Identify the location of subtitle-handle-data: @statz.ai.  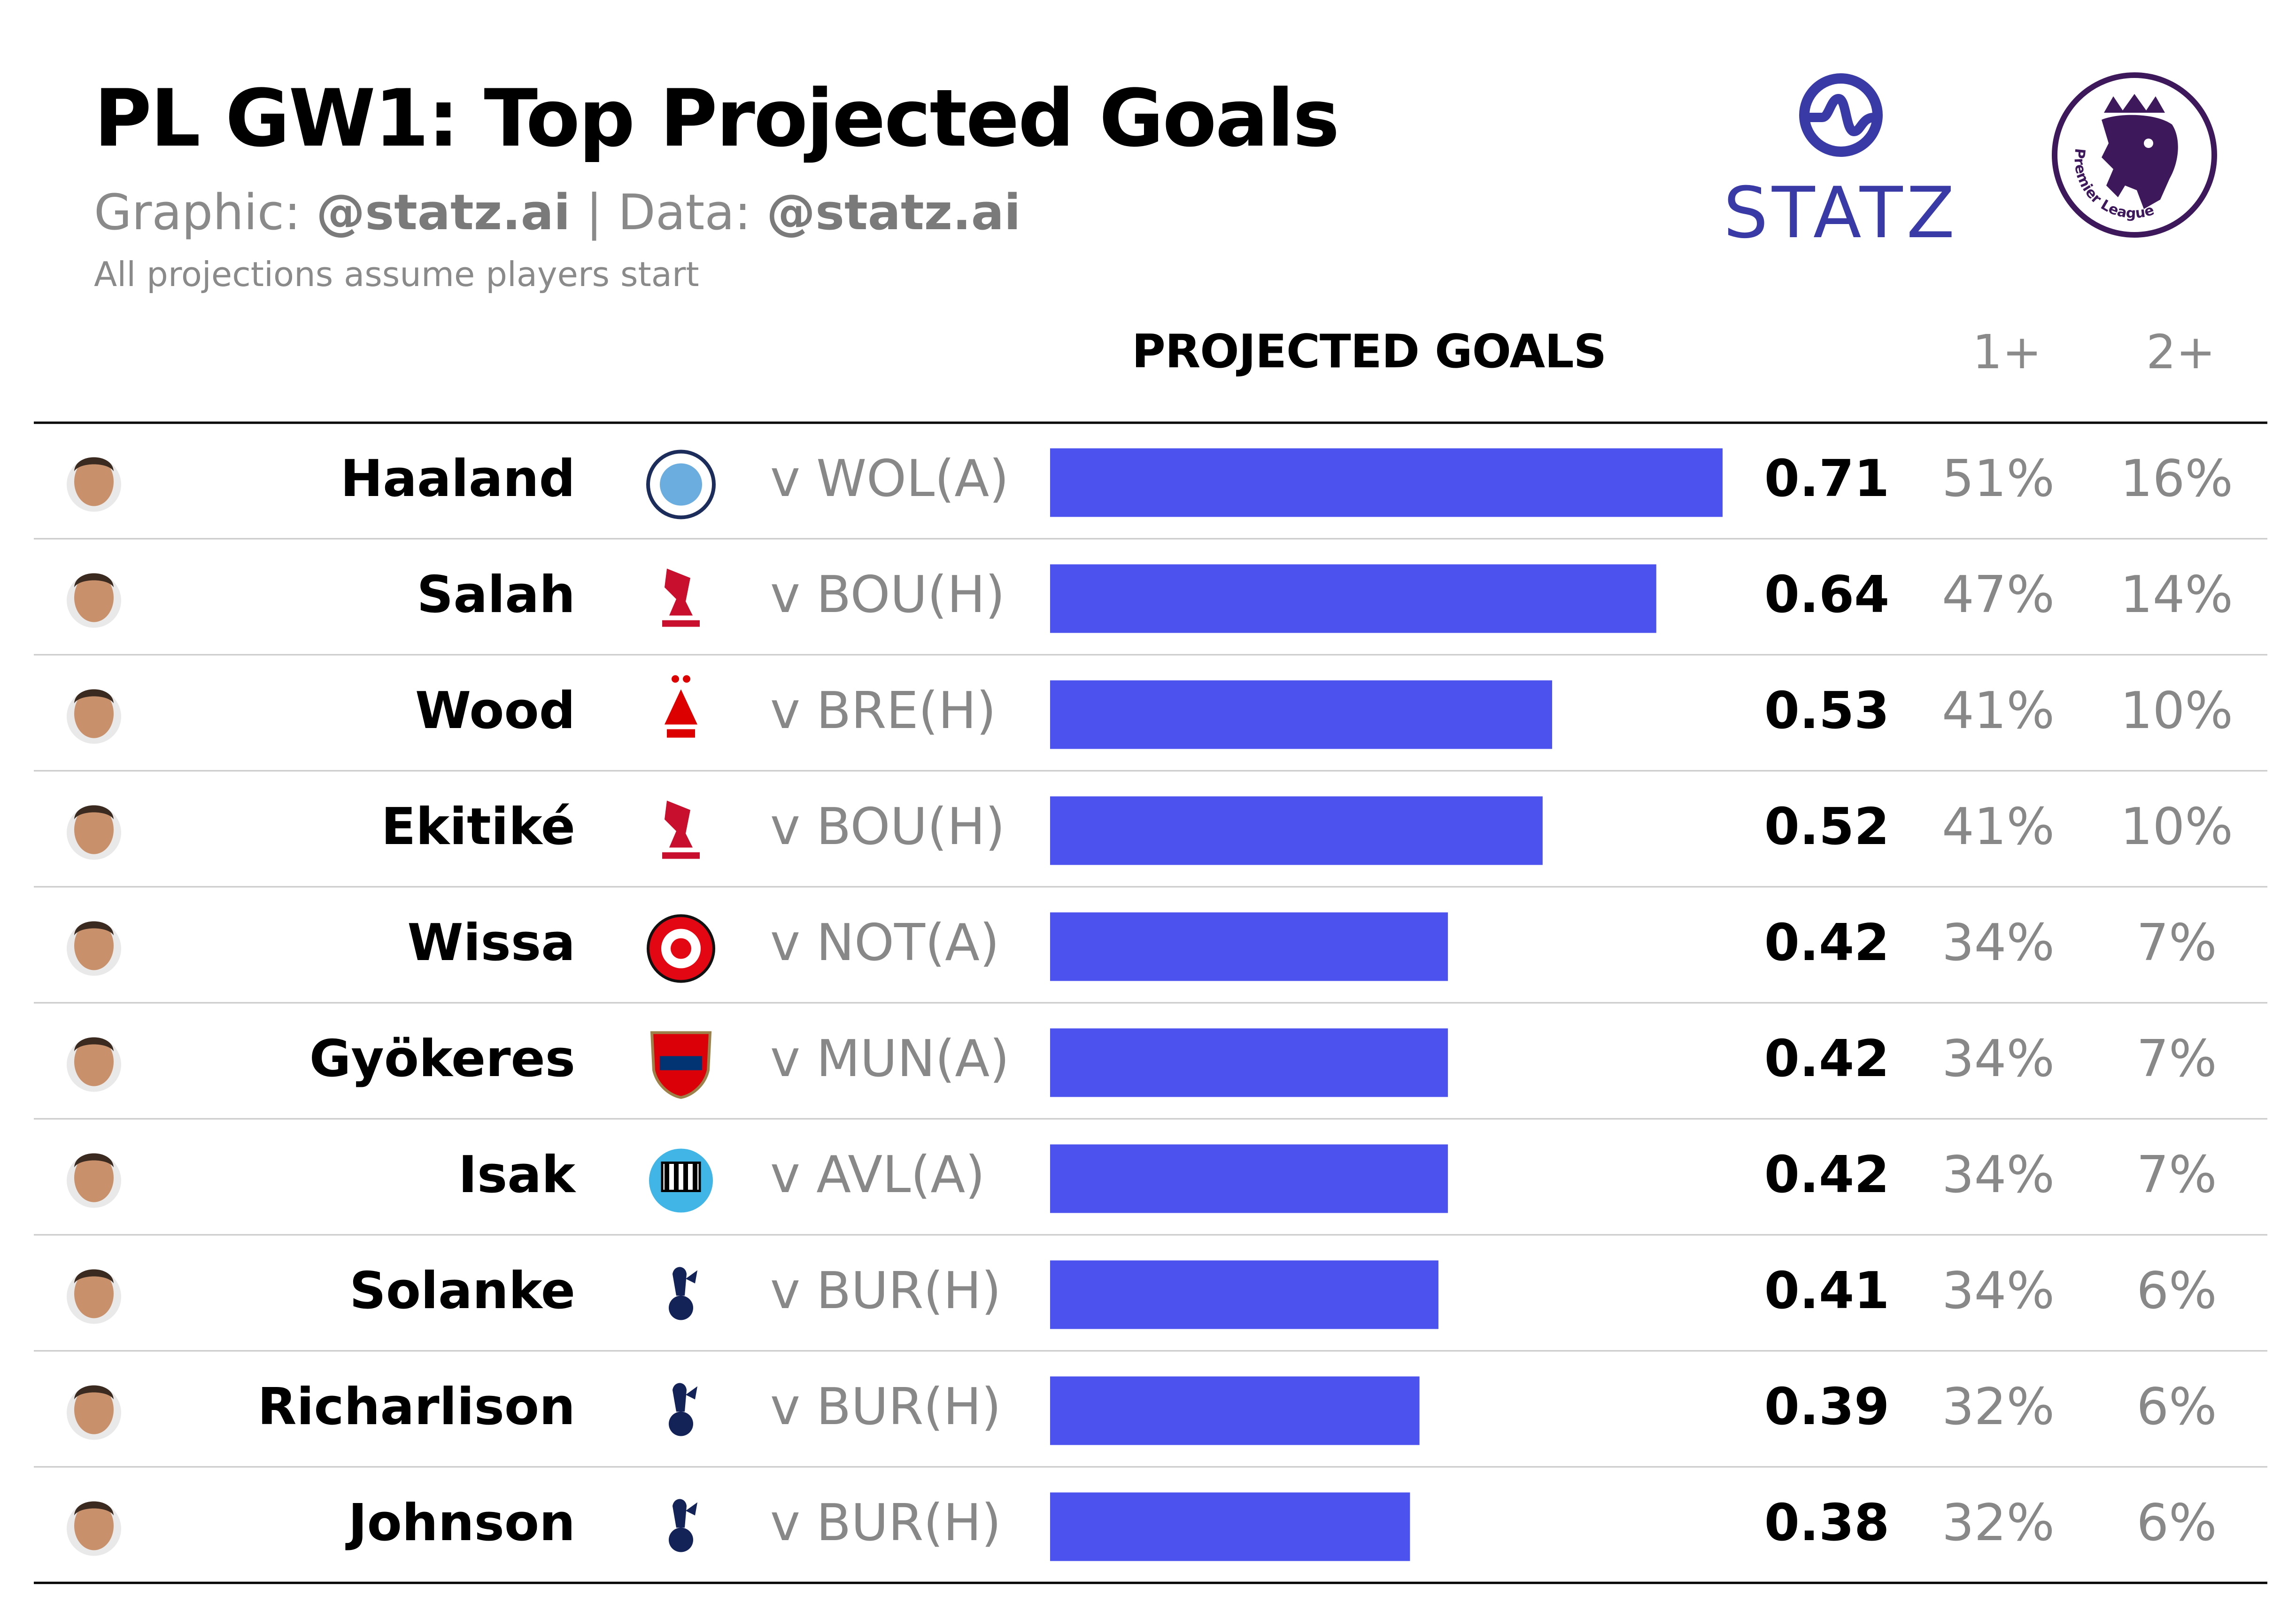
(893, 212).